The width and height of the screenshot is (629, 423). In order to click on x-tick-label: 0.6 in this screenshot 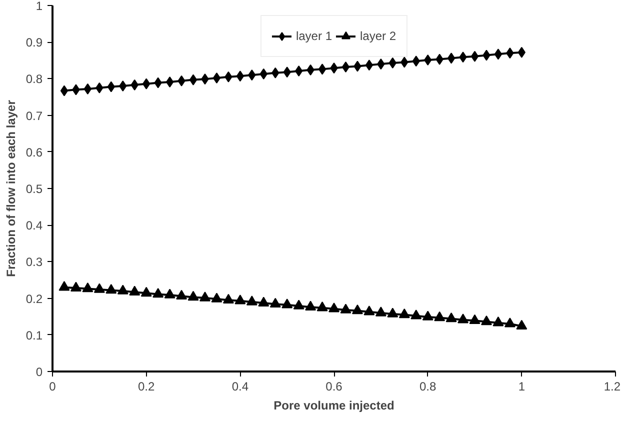, I will do `click(334, 387)`.